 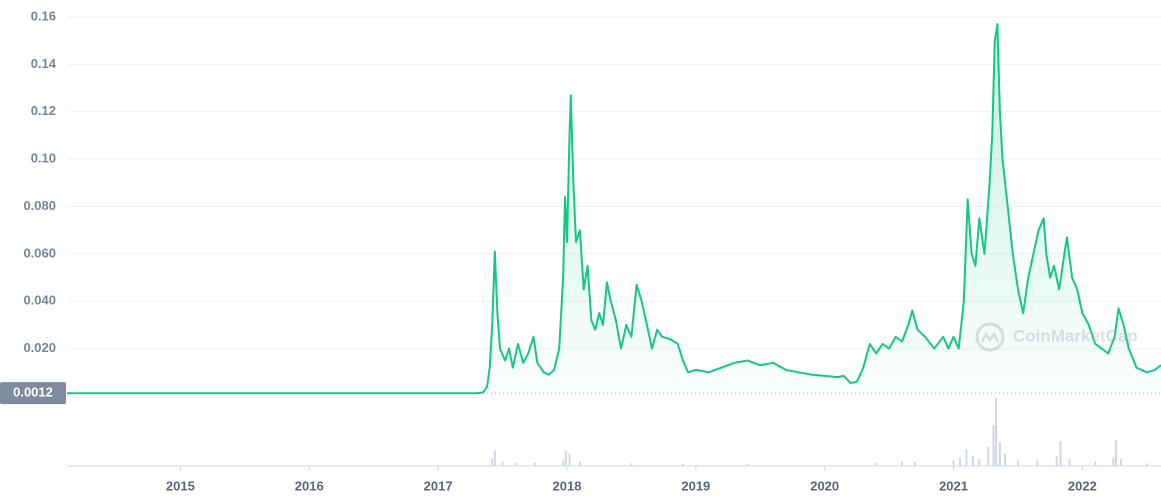 I want to click on x-tick-label: 2016, so click(x=309, y=485).